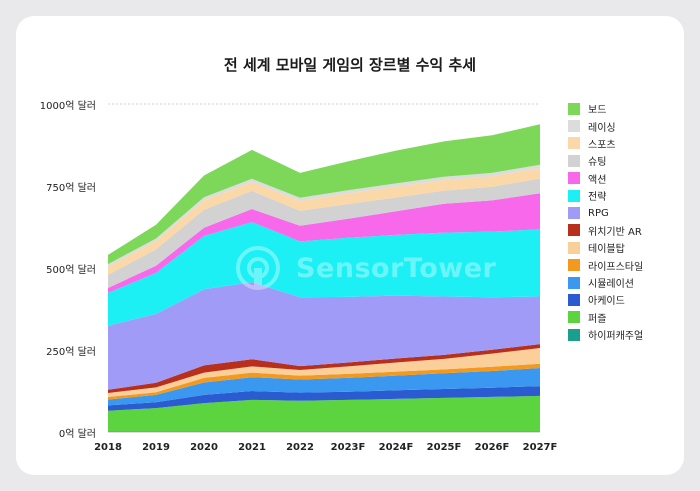 This screenshot has height=491, width=700. What do you see at coordinates (204, 447) in the screenshot?
I see `x-tick-label: 2020` at bounding box center [204, 447].